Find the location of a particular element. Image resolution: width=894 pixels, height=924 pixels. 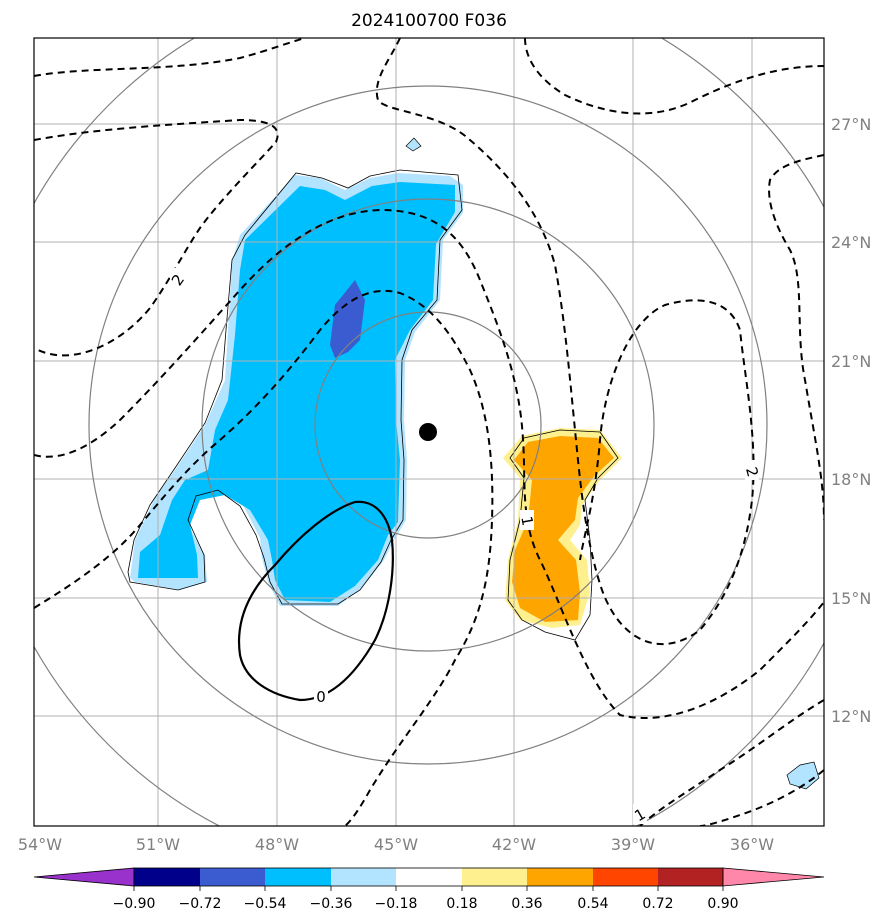

colorbar-label: 0.18 is located at coordinates (461, 904).